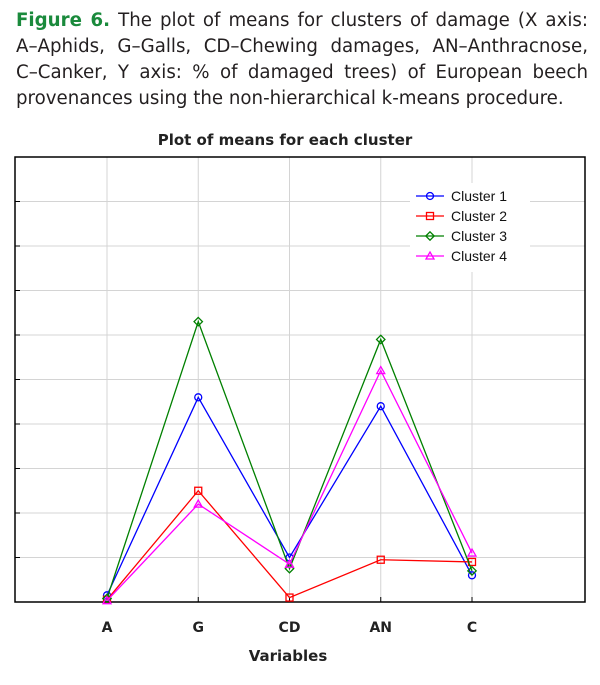 The width and height of the screenshot is (600, 685). What do you see at coordinates (479, 196) in the screenshot?
I see `legend-label: Cluster 1` at bounding box center [479, 196].